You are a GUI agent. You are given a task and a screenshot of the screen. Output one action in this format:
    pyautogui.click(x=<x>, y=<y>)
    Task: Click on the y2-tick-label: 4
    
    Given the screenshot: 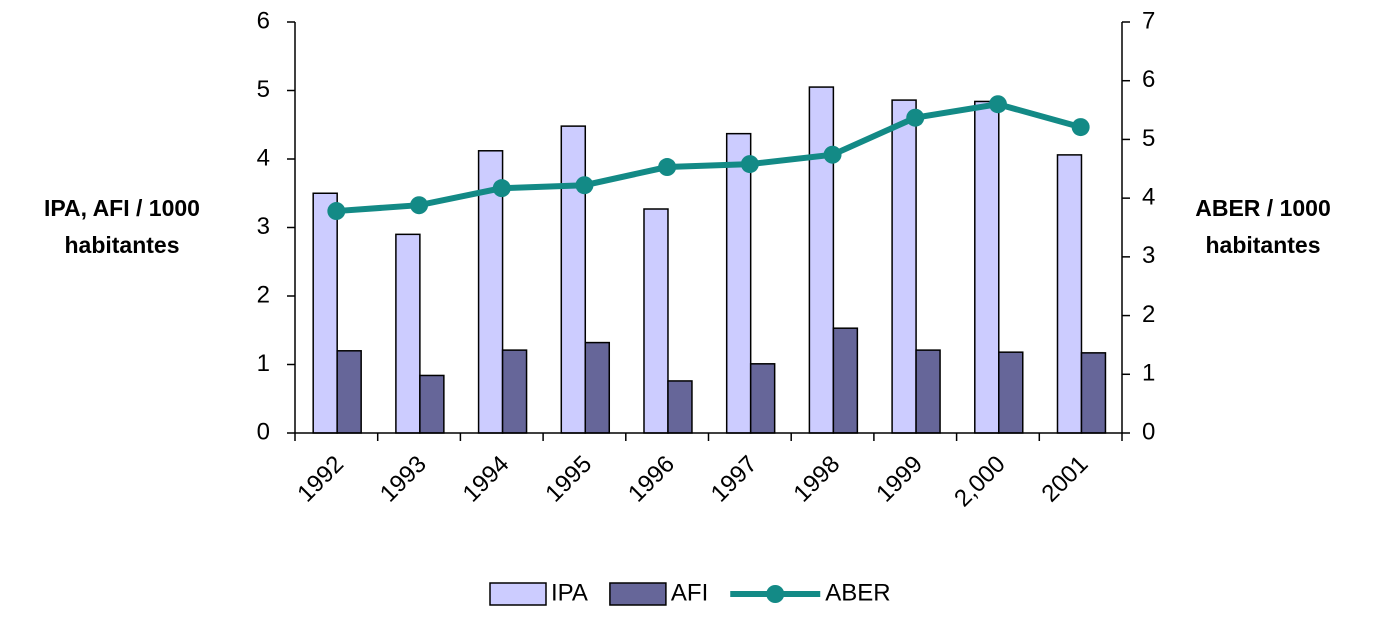 What is the action you would take?
    pyautogui.click(x=1148, y=196)
    